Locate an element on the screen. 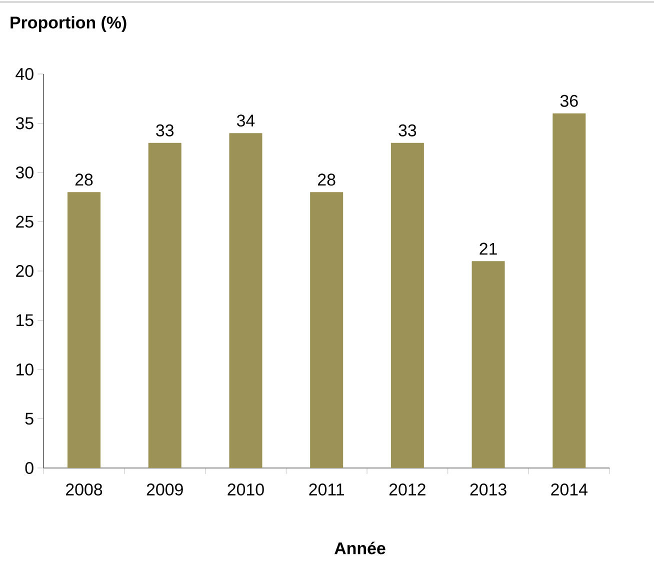 Image resolution: width=654 pixels, height=564 pixels. y-tick-label: 40 is located at coordinates (25, 74).